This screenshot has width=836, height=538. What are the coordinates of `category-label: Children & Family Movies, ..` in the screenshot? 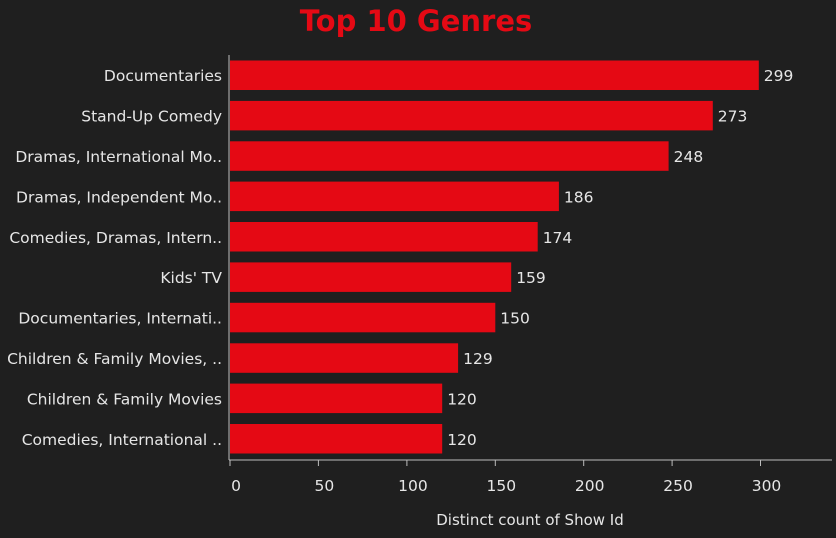 It's located at (114, 359).